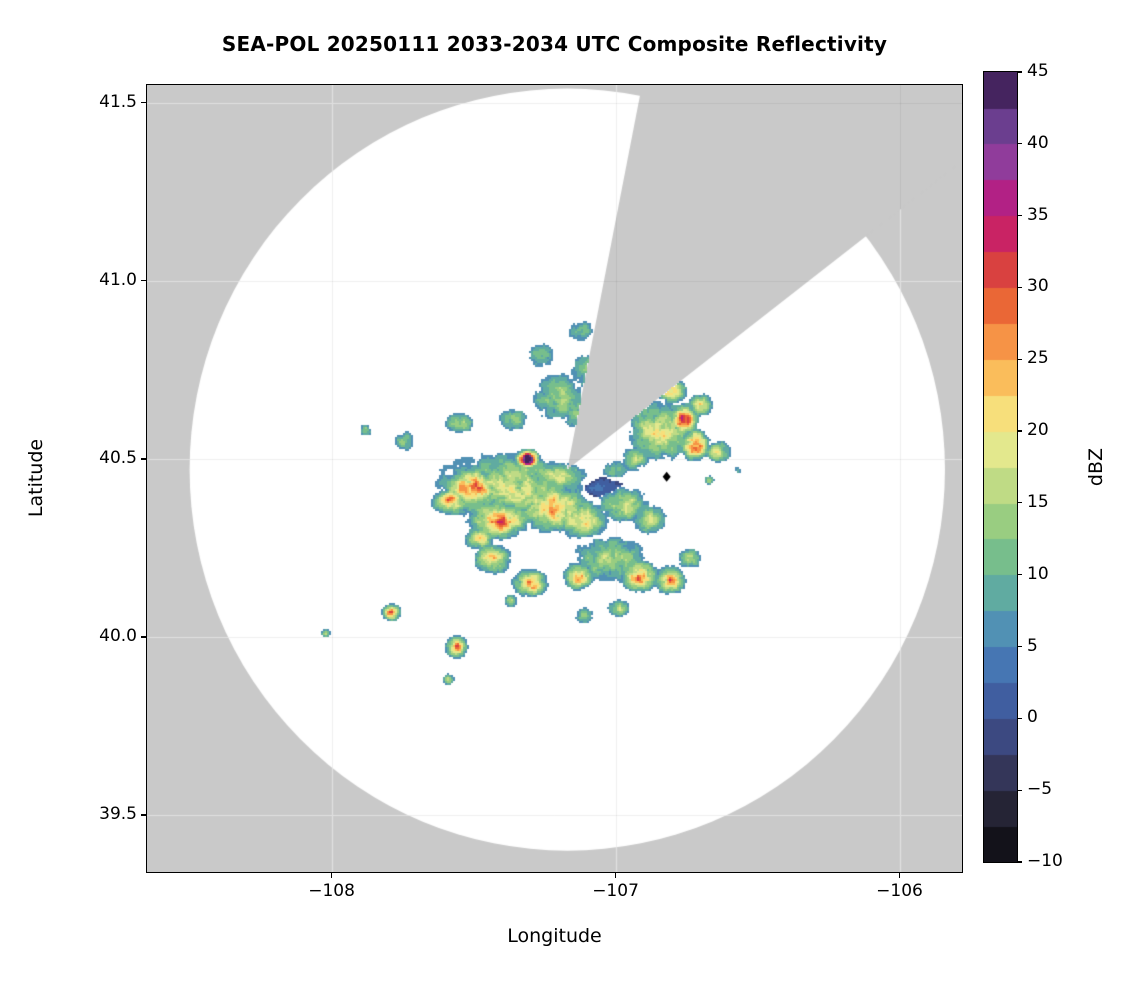  What do you see at coordinates (1096, 467) in the screenshot?
I see `colorbar-label: dBZ` at bounding box center [1096, 467].